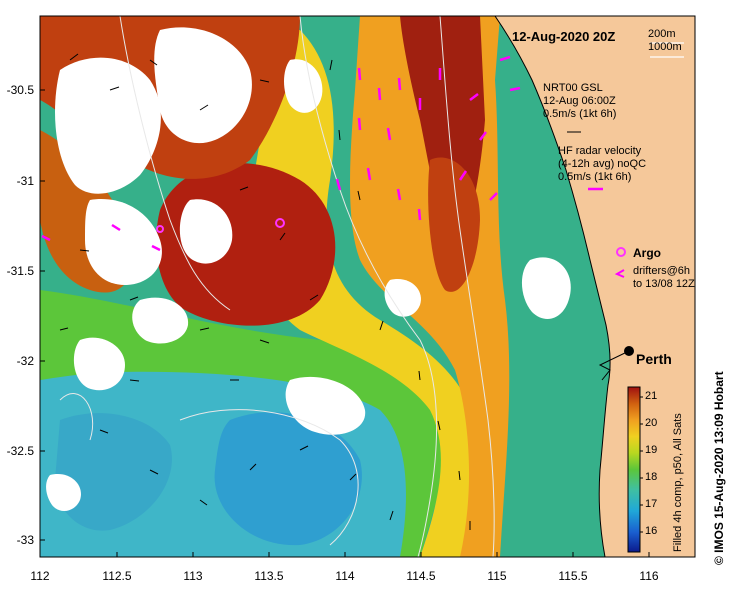  I want to click on colorbar-tick: 20, so click(651, 423).